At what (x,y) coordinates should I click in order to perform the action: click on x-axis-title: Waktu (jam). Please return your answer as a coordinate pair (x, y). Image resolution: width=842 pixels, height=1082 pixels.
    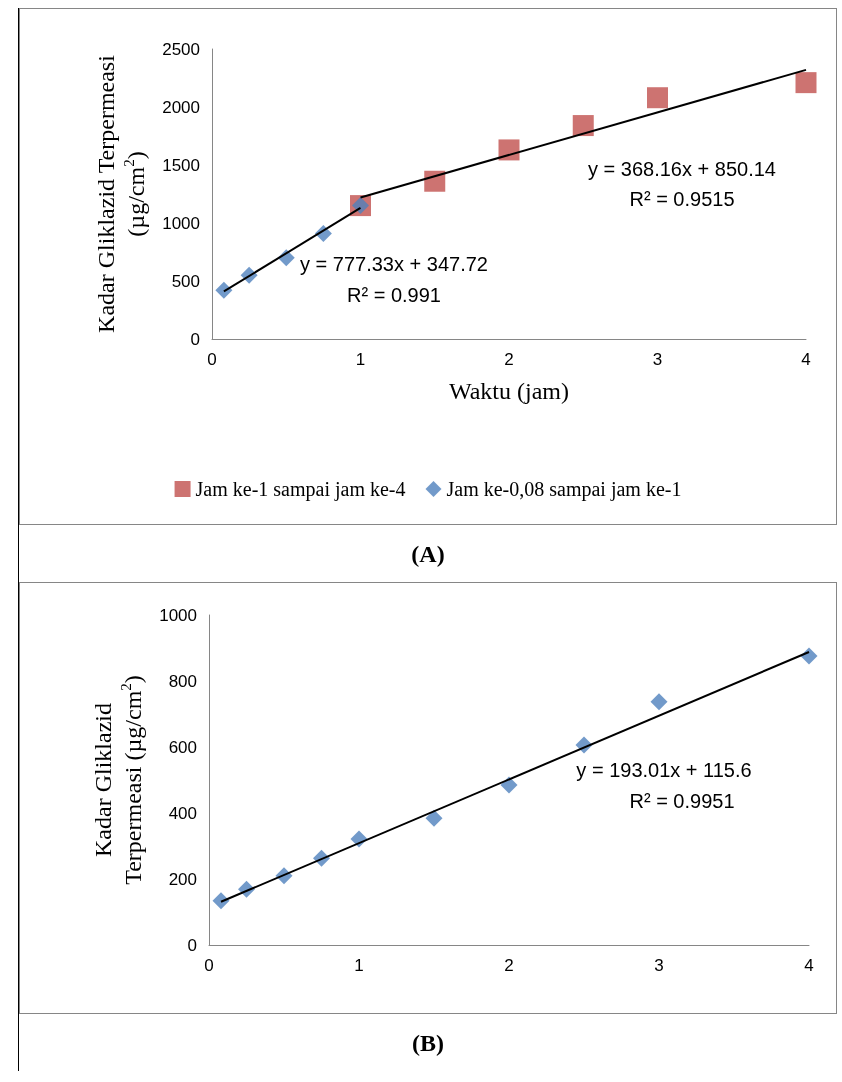
    Looking at the image, I should click on (509, 391).